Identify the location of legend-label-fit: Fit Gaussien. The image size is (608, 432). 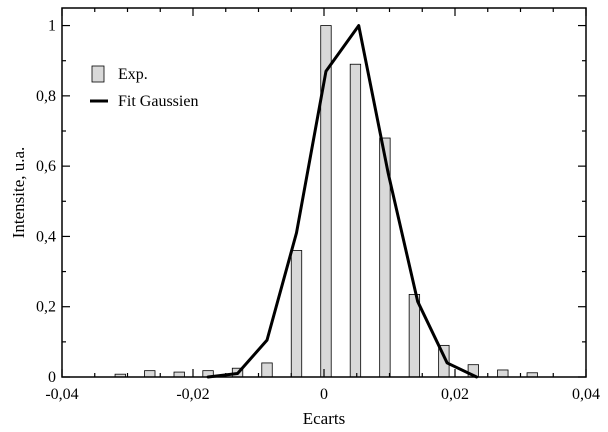
(158, 101).